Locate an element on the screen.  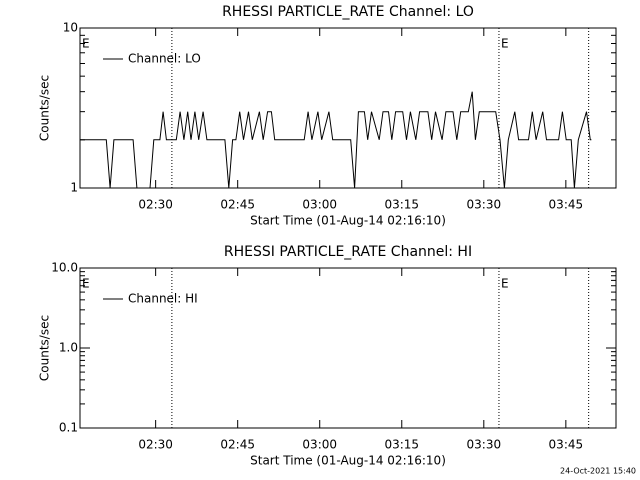
footer: 24-Oct-2021 15:40 is located at coordinates (598, 471).